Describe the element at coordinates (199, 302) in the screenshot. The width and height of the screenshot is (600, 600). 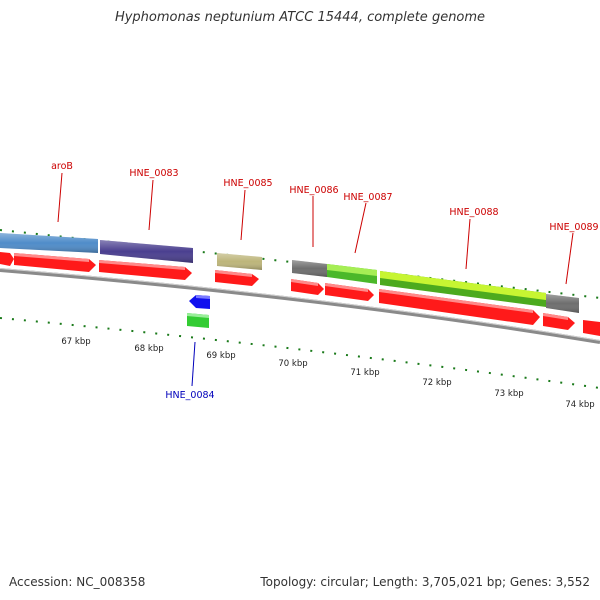
I see `cds-arrow-reverse` at that location.